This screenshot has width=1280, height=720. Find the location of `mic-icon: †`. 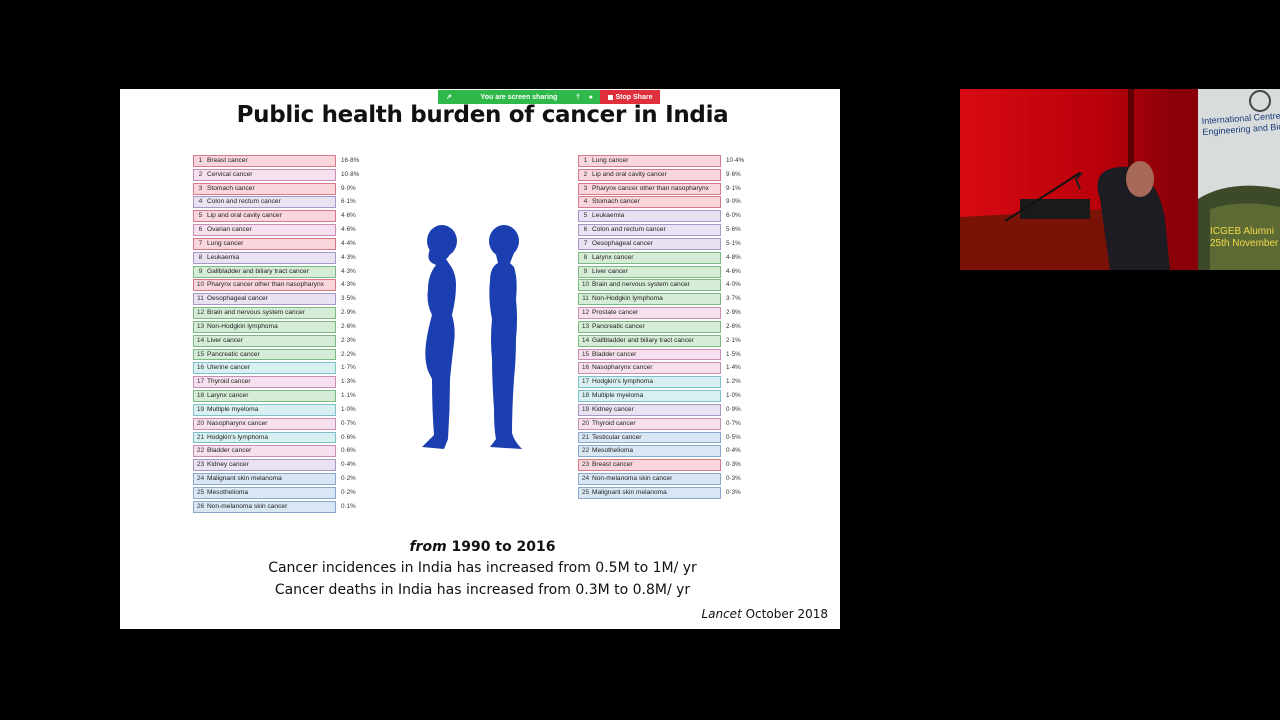

mic-icon: † is located at coordinates (578, 97).